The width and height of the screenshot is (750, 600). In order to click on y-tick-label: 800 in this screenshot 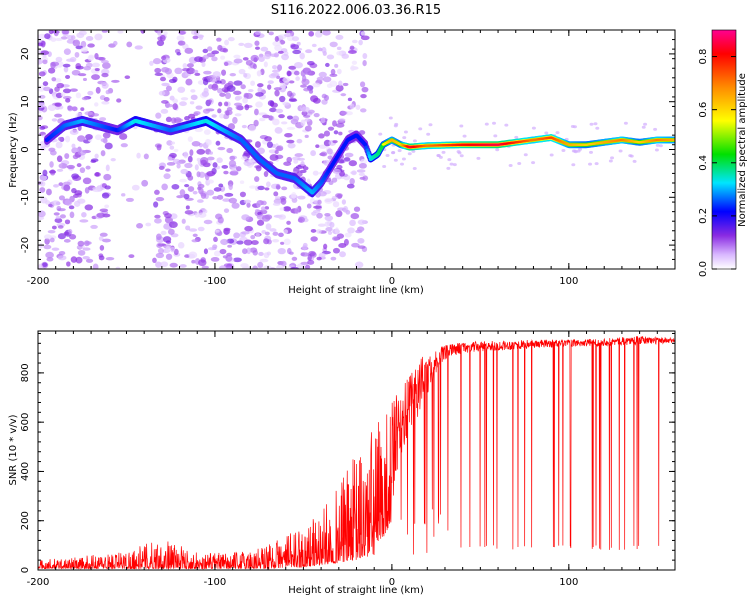, I will do `click(25, 372)`.